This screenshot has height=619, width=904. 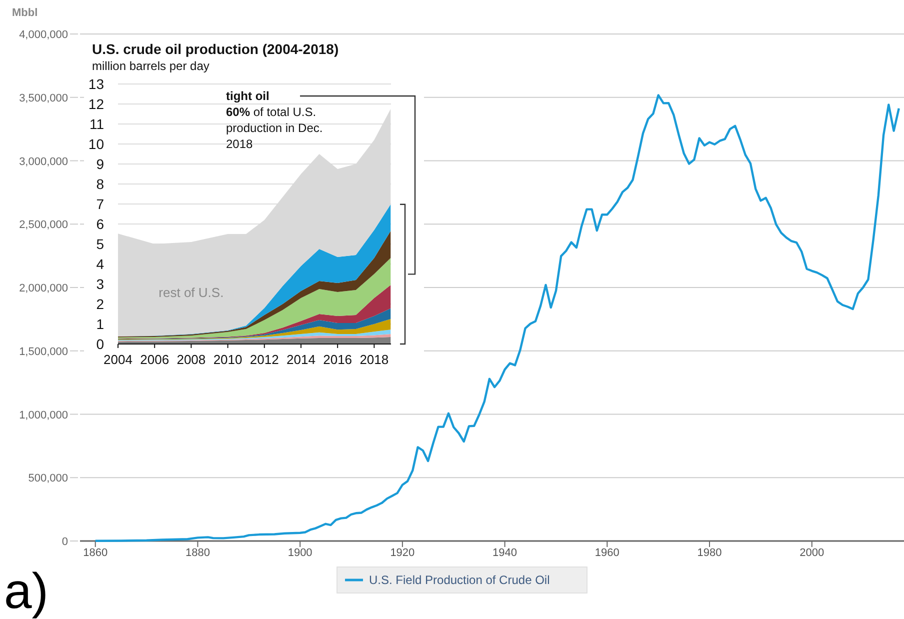 I want to click on x-tick-label: 1900, so click(x=300, y=553).